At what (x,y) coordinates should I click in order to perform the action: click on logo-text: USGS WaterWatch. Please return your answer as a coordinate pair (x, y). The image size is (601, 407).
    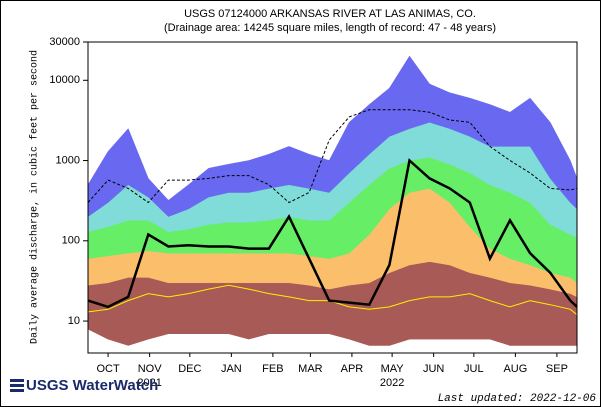
    Looking at the image, I should click on (92, 385).